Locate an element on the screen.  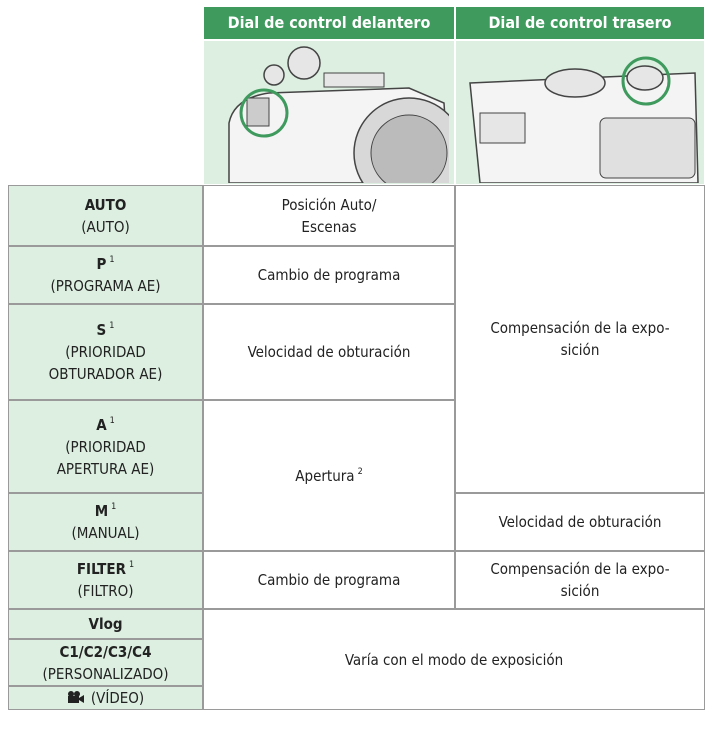
mode-note-line: (PROGRAMA AE) is located at coordinates (105, 286).